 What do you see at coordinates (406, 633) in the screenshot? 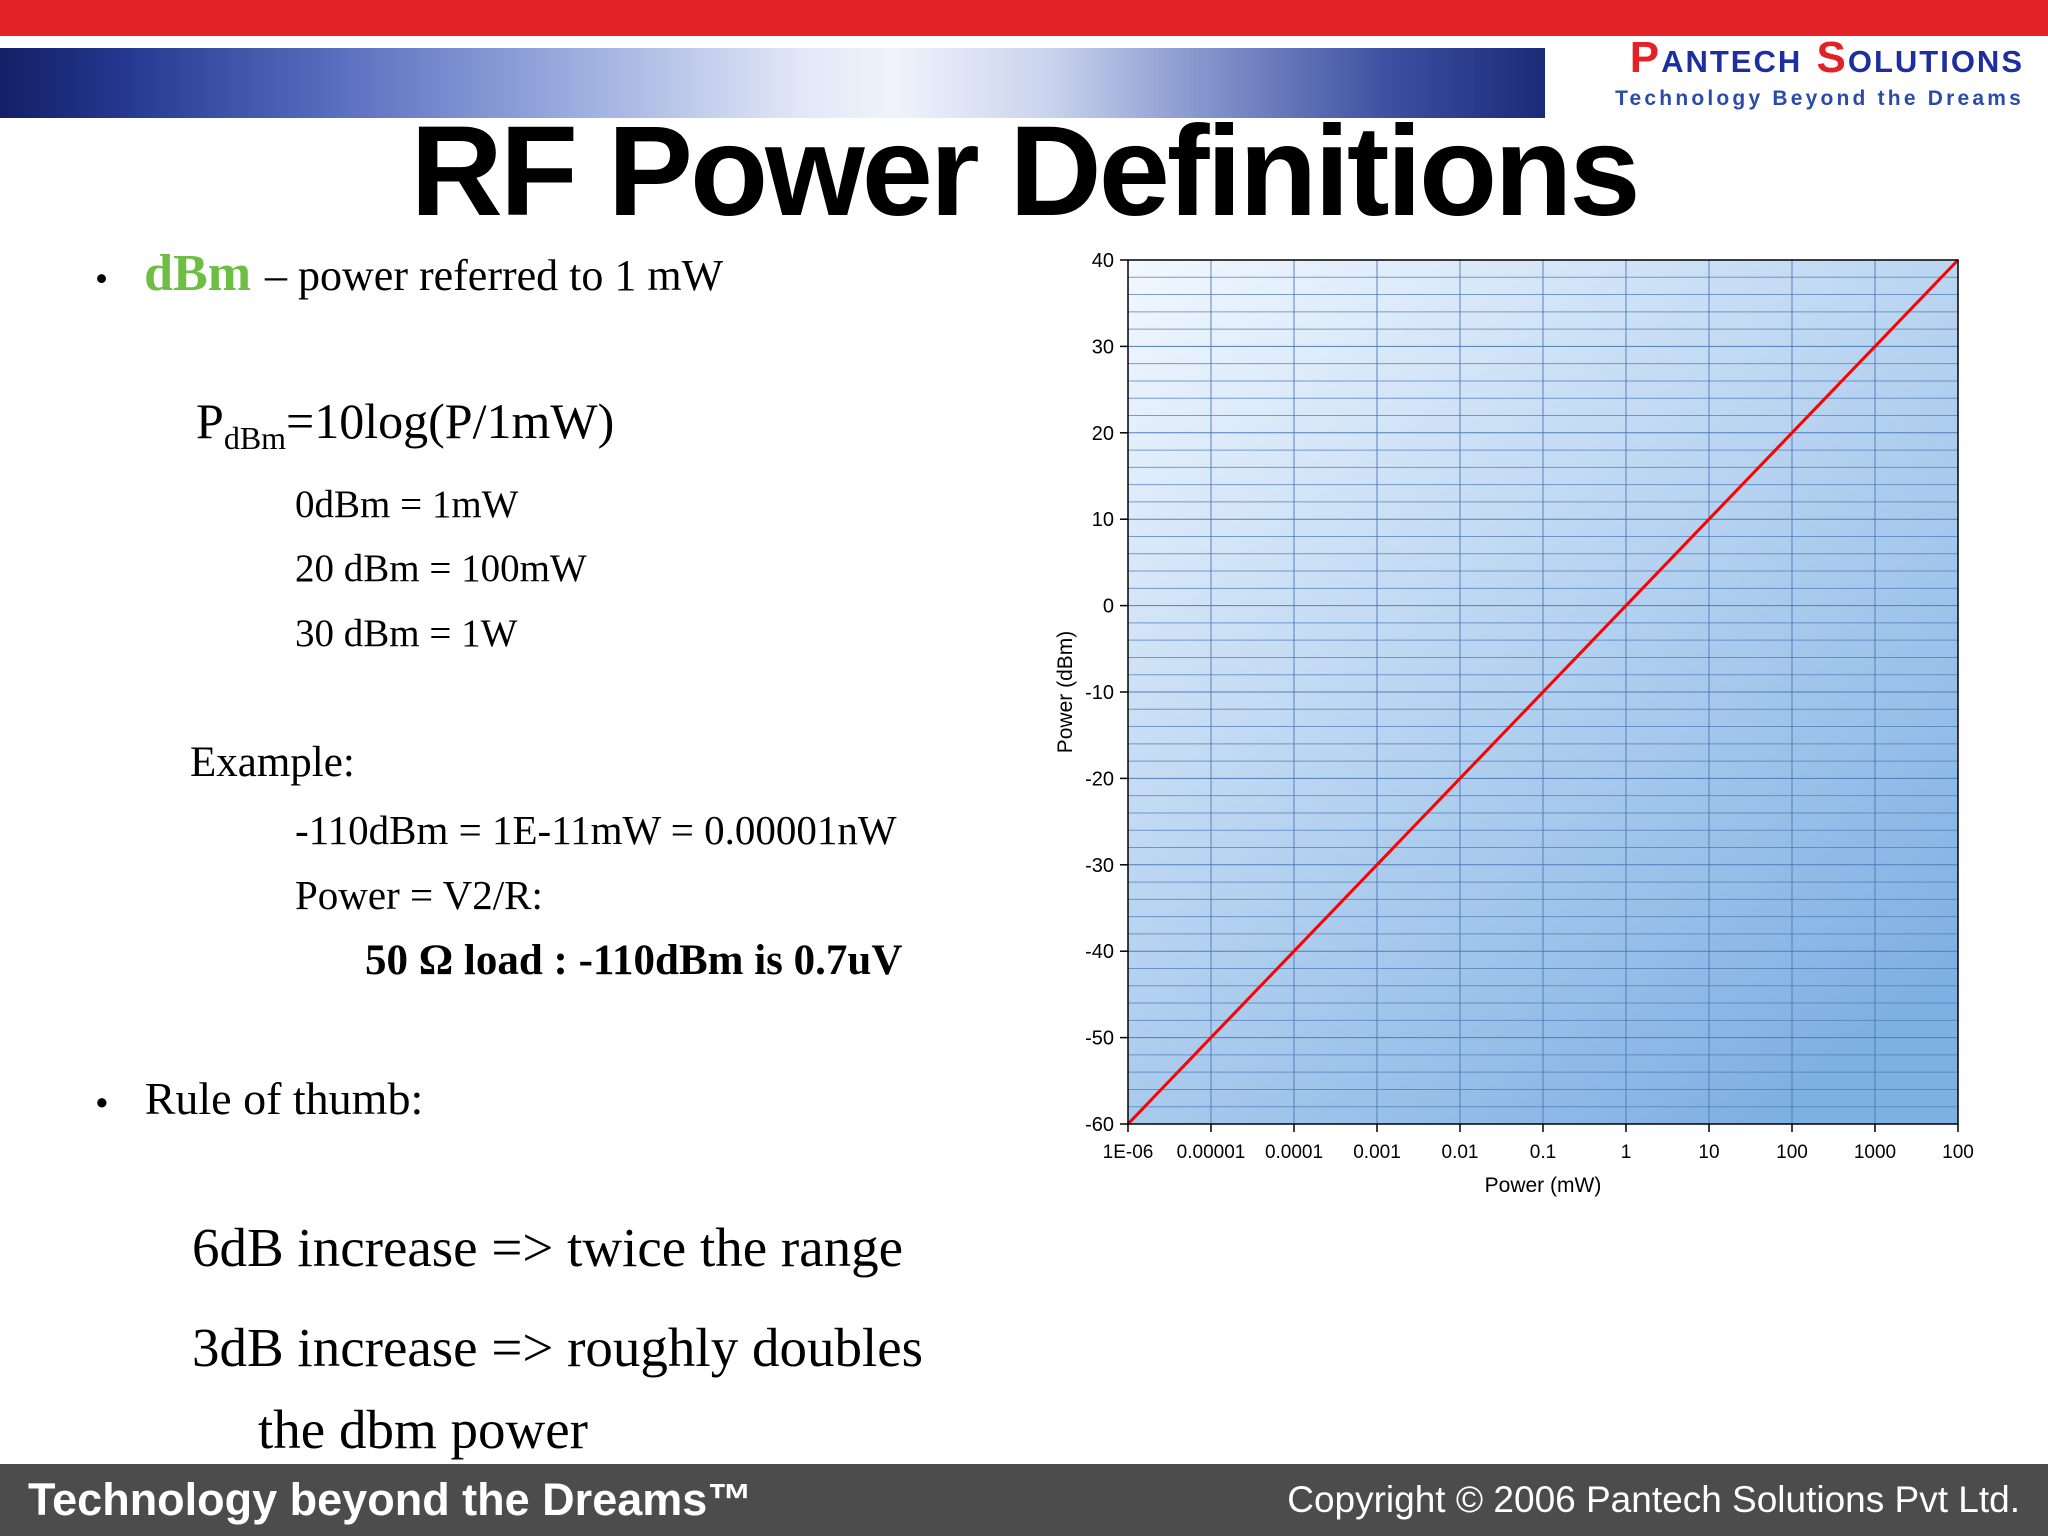
I see `conversion-line-3: 30 dBm = 1W` at bounding box center [406, 633].